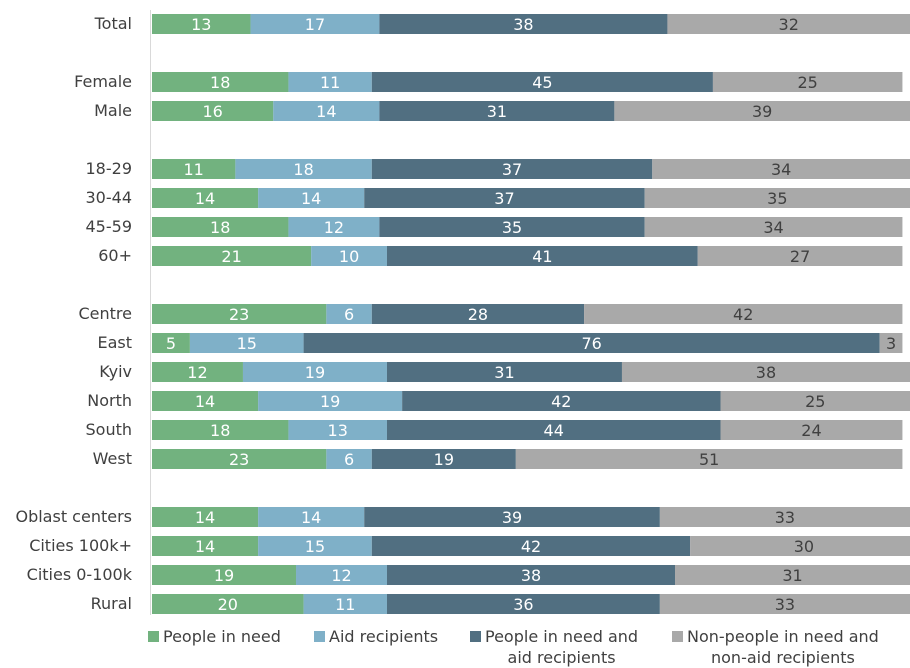 This screenshot has height=668, width=910. I want to click on bar-oblast-centers-people-in-need, so click(205, 517).